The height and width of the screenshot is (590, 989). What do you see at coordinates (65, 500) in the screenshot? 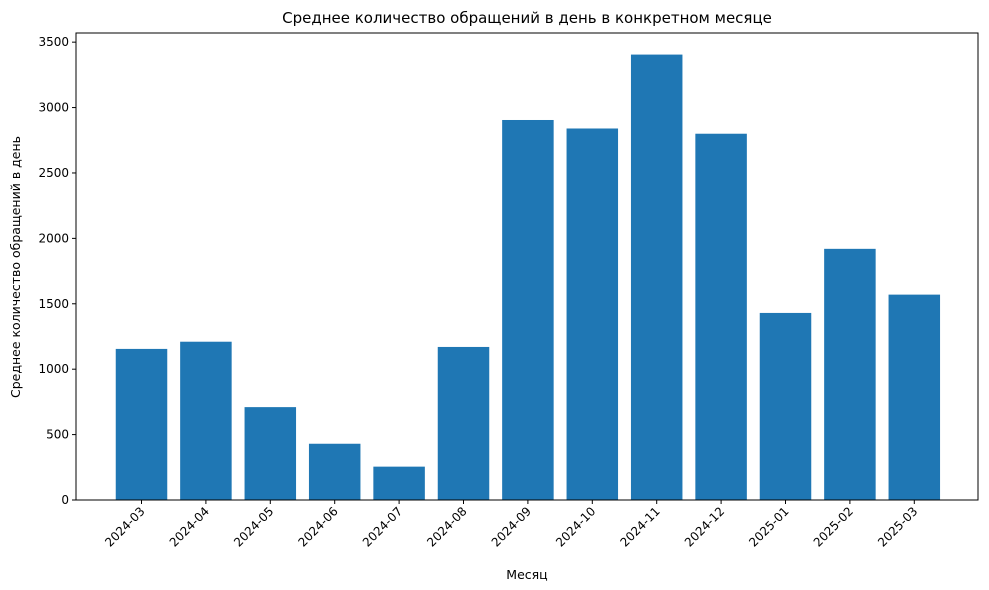
I see `y-tick-label: 0` at bounding box center [65, 500].